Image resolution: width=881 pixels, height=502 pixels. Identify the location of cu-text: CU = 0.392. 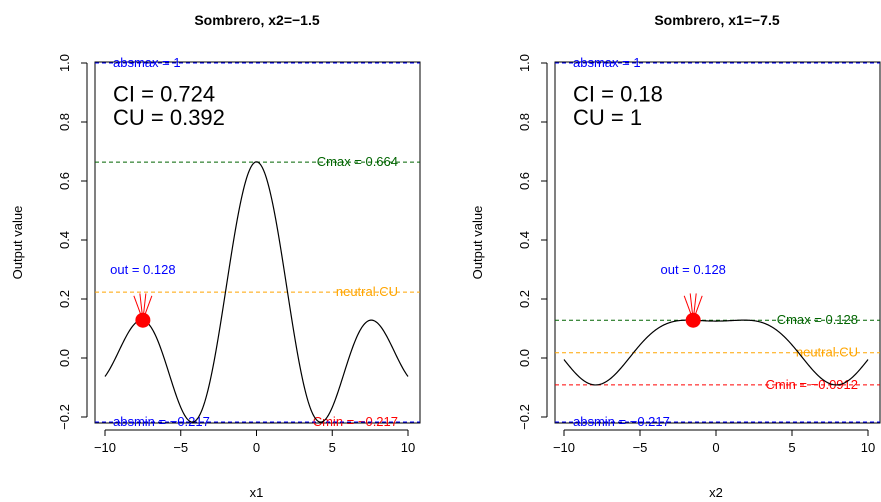
(169, 117).